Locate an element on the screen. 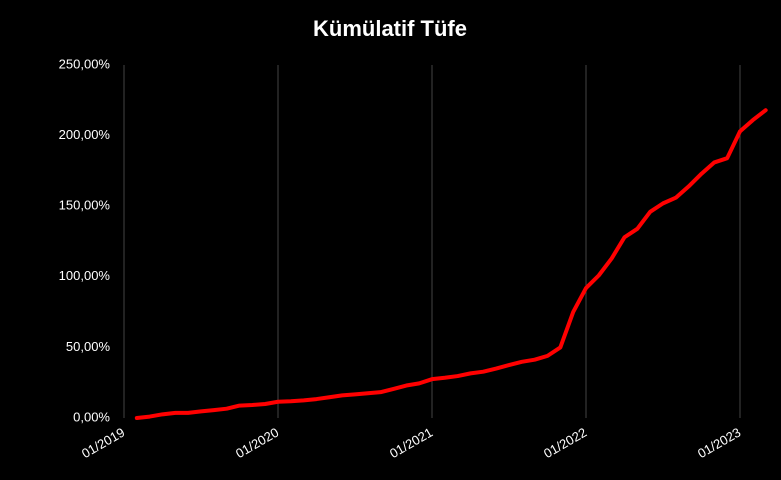 The height and width of the screenshot is (480, 781). x-tick-label: 01/2020 is located at coordinates (257, 443).